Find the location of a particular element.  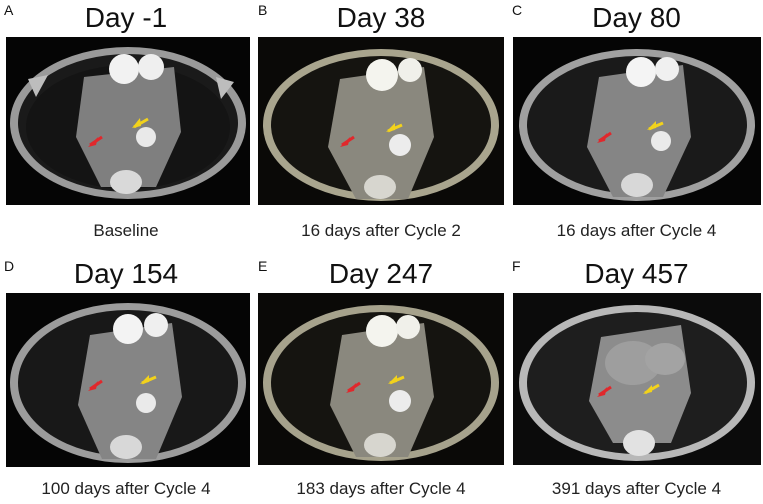

panel-caption: Baseline is located at coordinates (126, 230).